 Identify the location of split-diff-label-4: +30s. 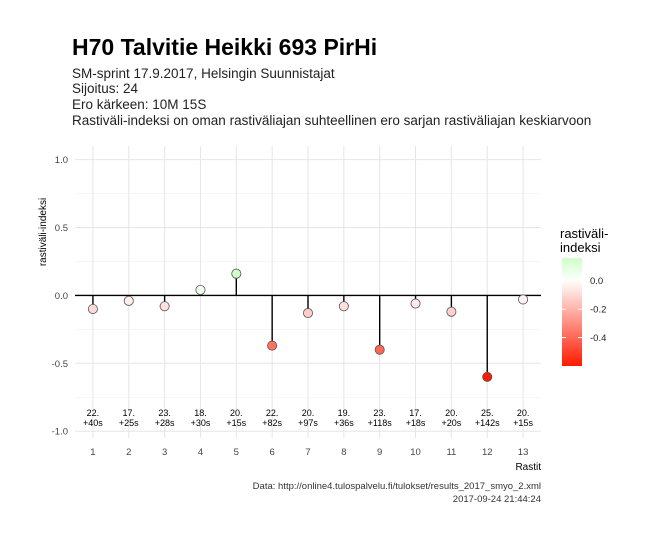
(201, 423).